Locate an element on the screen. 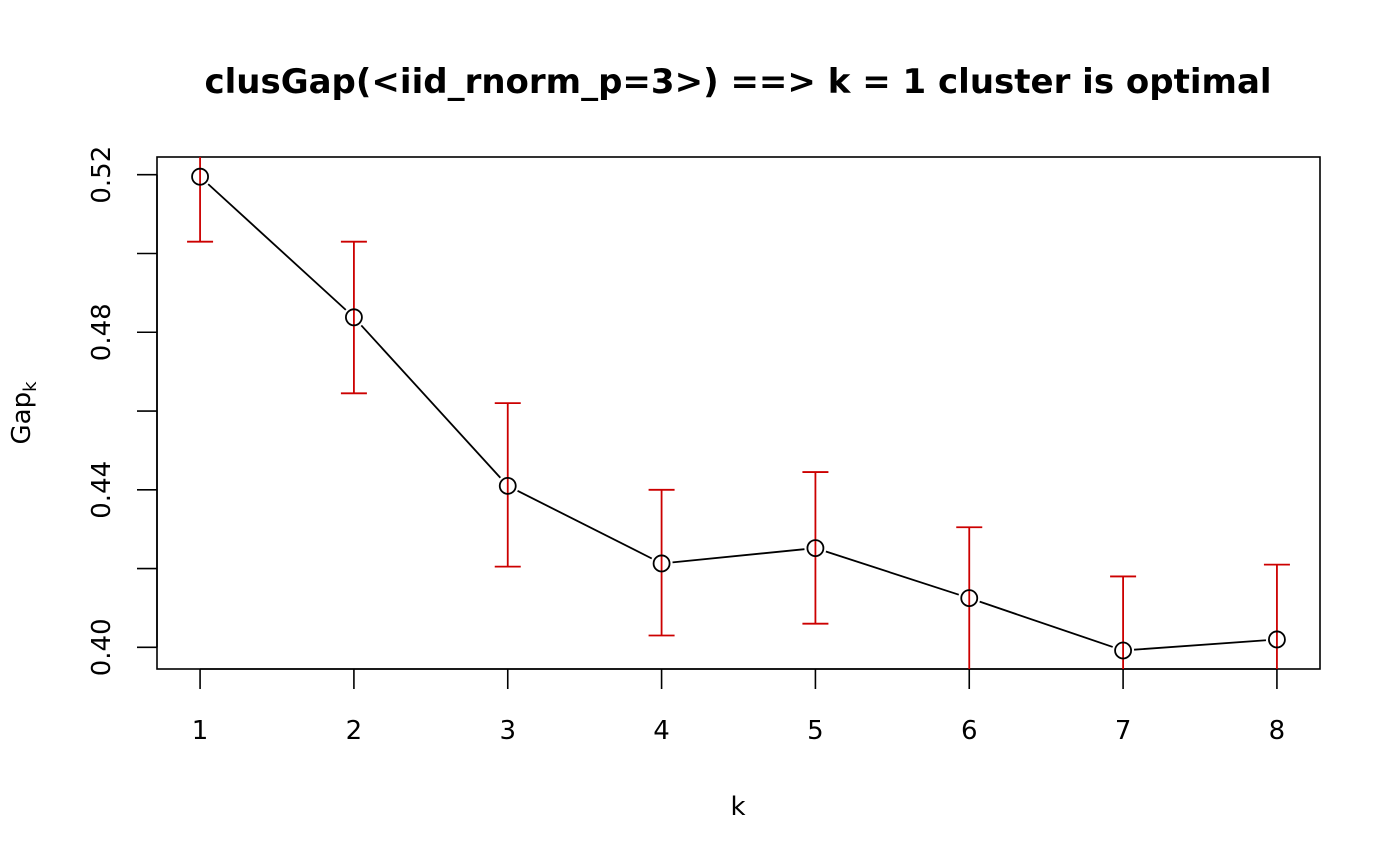  y-axis-label: Gapk is located at coordinates (24, 413).